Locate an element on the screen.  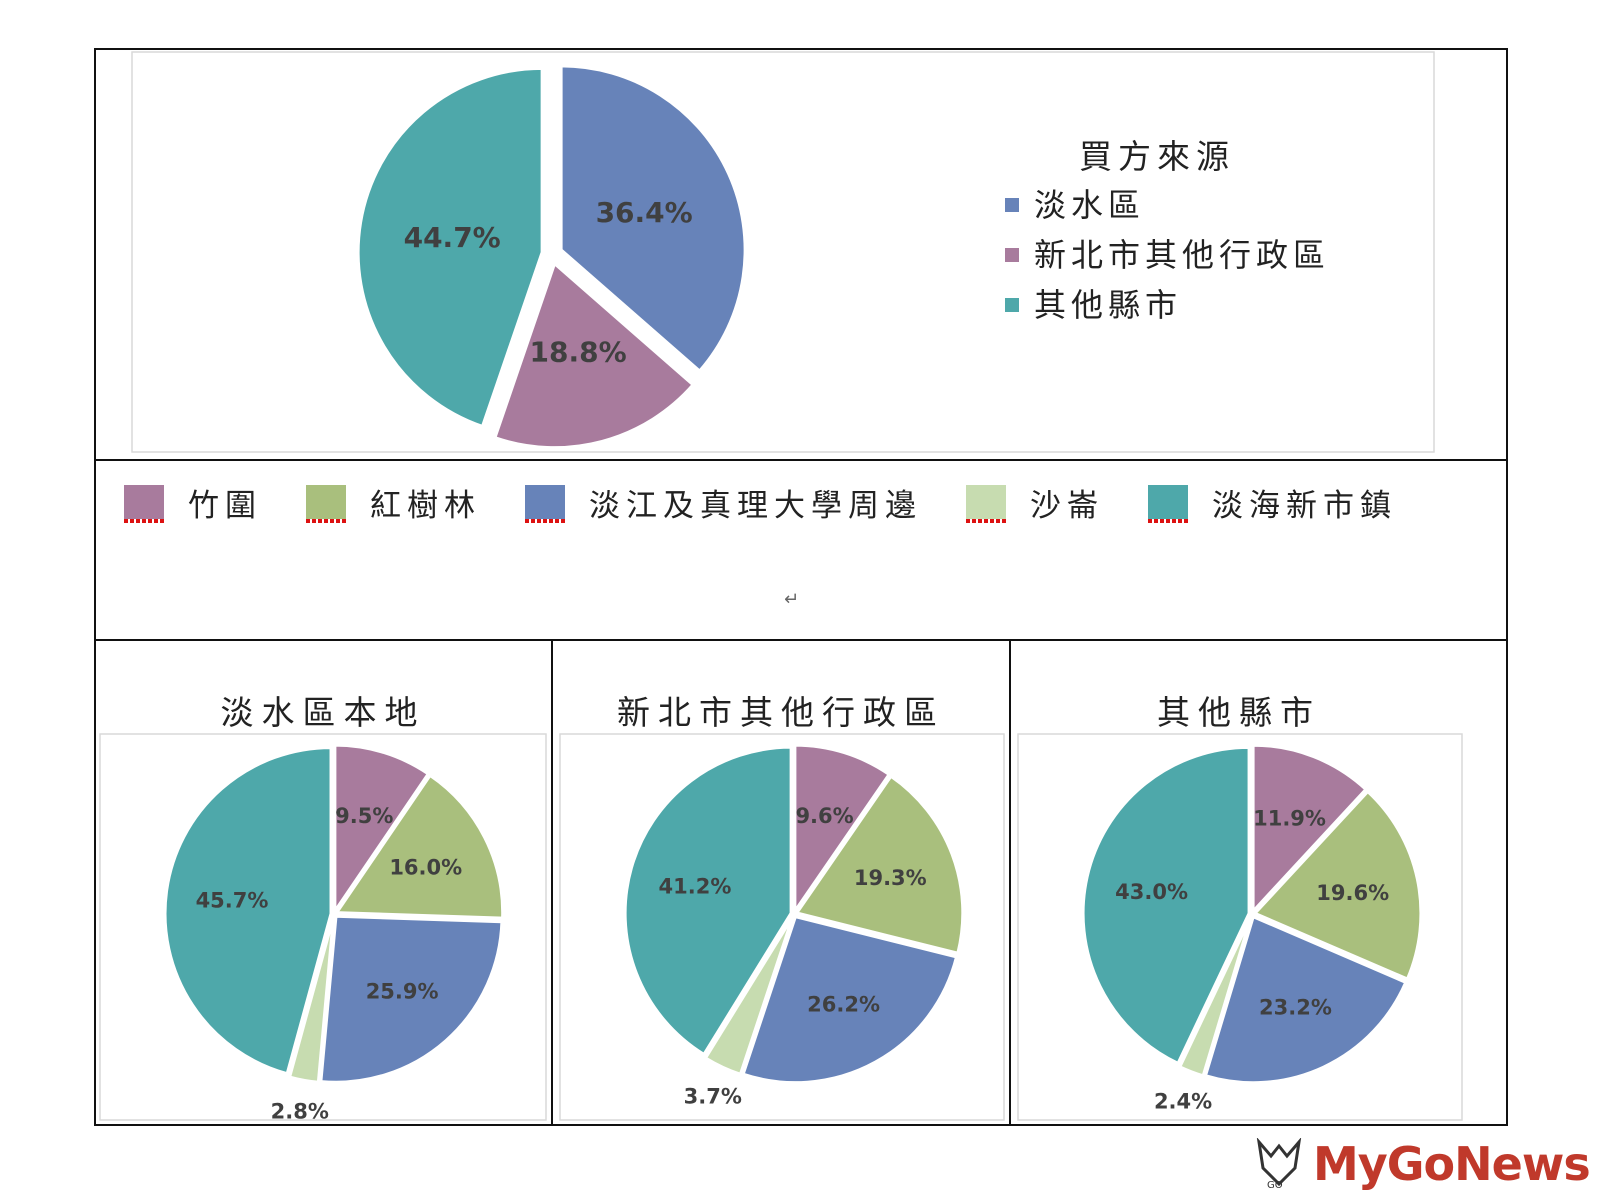
category-legend: 竹圍 紅樹林 淡江及真理大學周邊 沙崙 淡海新市鎮 is located at coordinates (760, 504).